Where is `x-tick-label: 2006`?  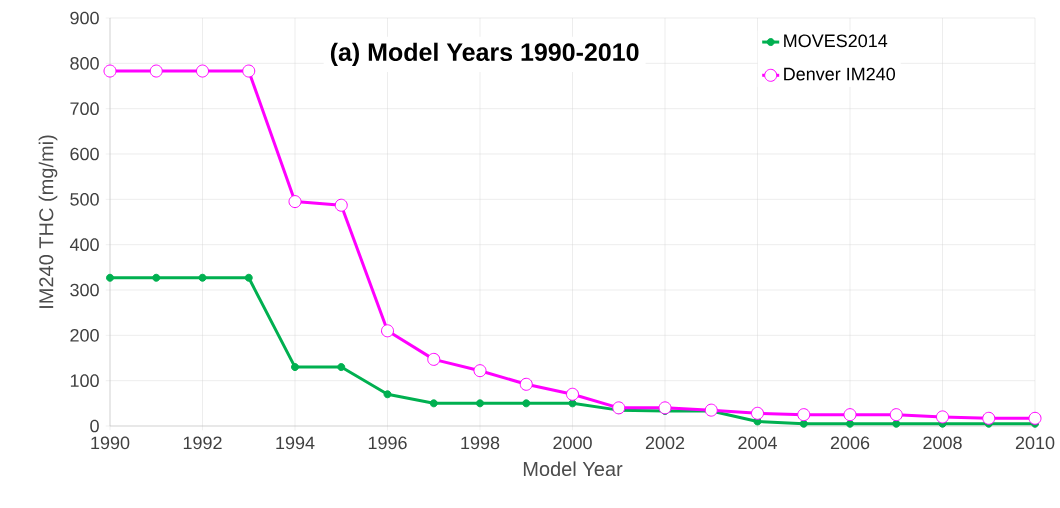
x-tick-label: 2006 is located at coordinates (850, 443).